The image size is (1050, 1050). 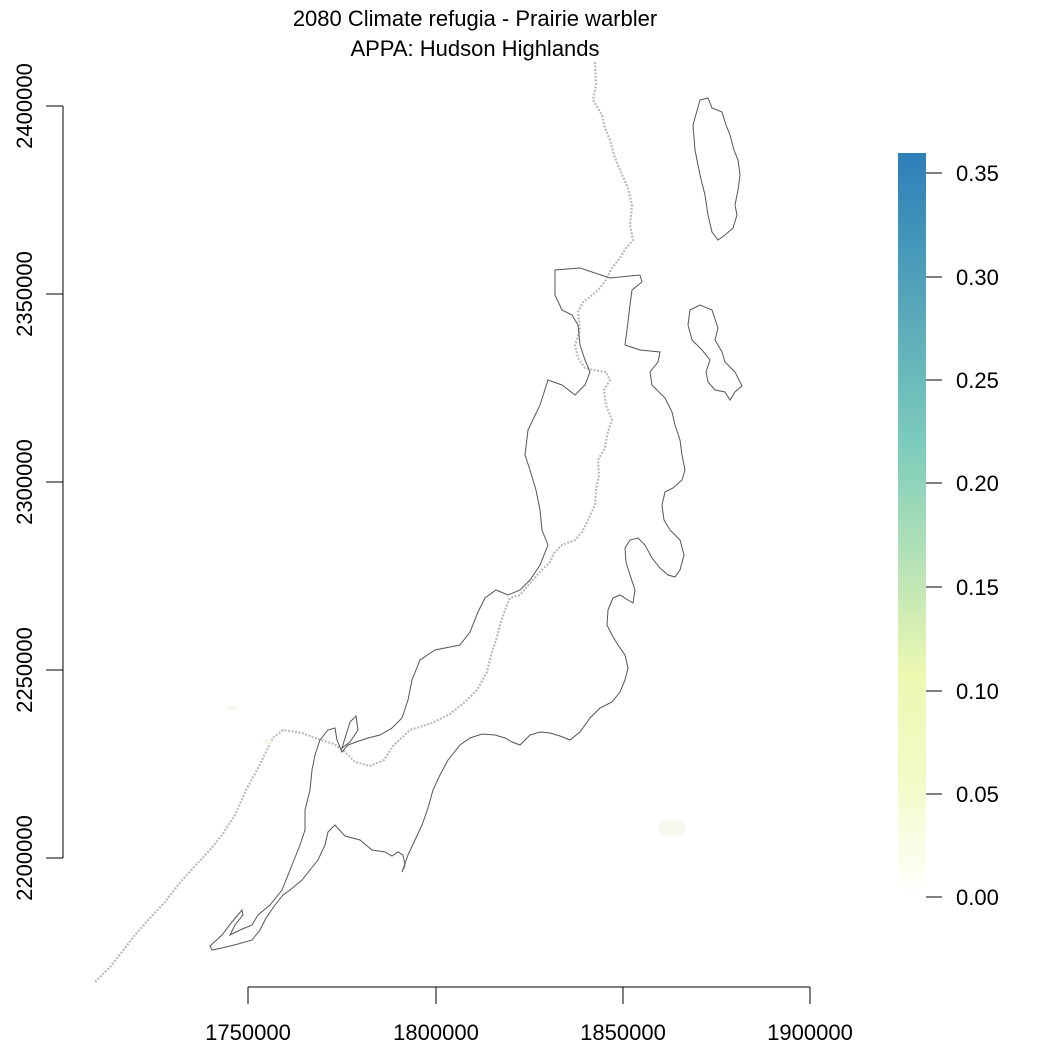 I want to click on map-title-line1: 2080 Climate refugia - Prairie warbler, so click(x=475, y=18).